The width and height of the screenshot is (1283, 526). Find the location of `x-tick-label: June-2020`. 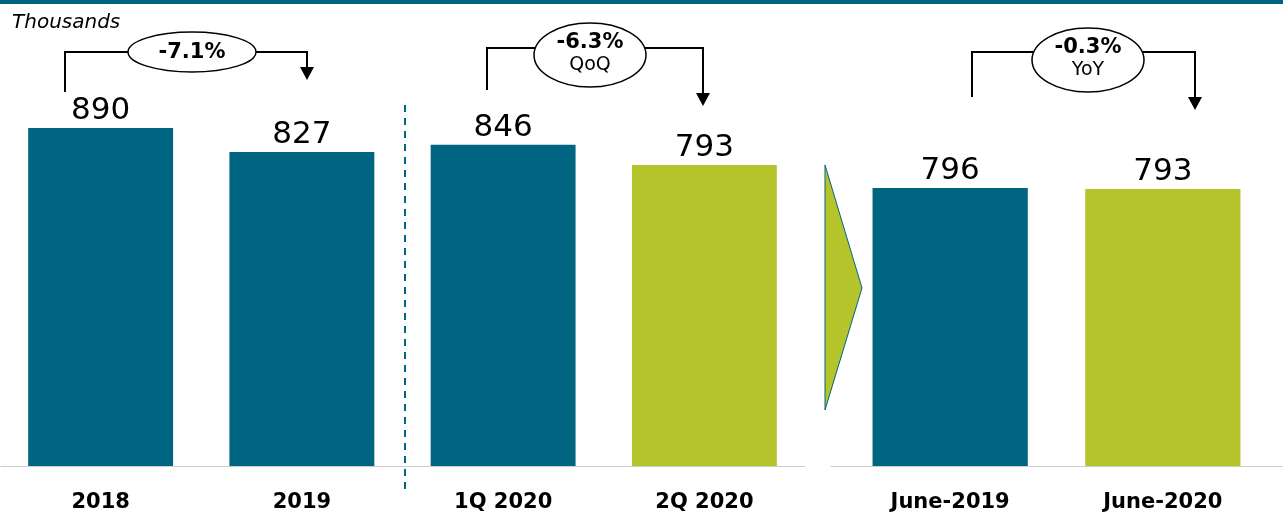

x-tick-label: June-2020 is located at coordinates (1162, 500).